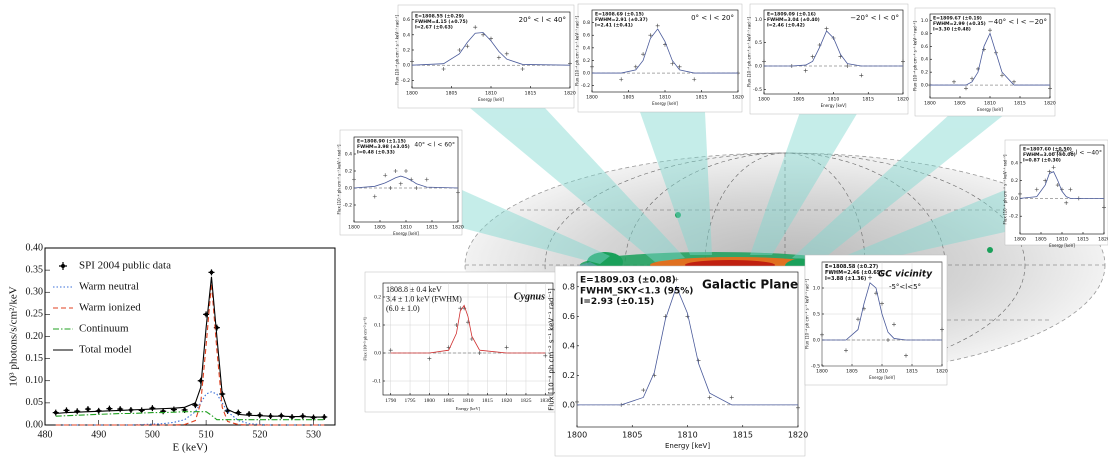  I want to click on fit-annotation: E=1808.55 (±0.29), so click(439, 17).